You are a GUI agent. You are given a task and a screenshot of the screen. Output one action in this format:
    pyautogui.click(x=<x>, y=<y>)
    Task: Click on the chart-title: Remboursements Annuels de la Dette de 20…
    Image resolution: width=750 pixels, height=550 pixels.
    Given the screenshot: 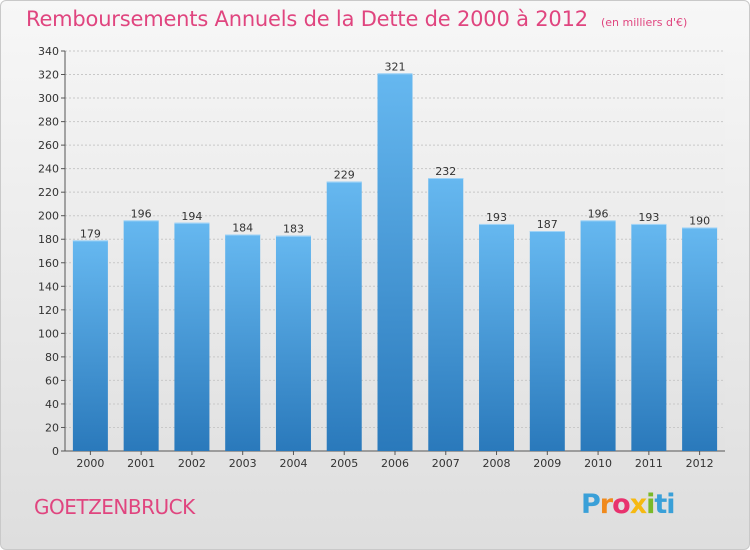 What is the action you would take?
    pyautogui.click(x=307, y=19)
    